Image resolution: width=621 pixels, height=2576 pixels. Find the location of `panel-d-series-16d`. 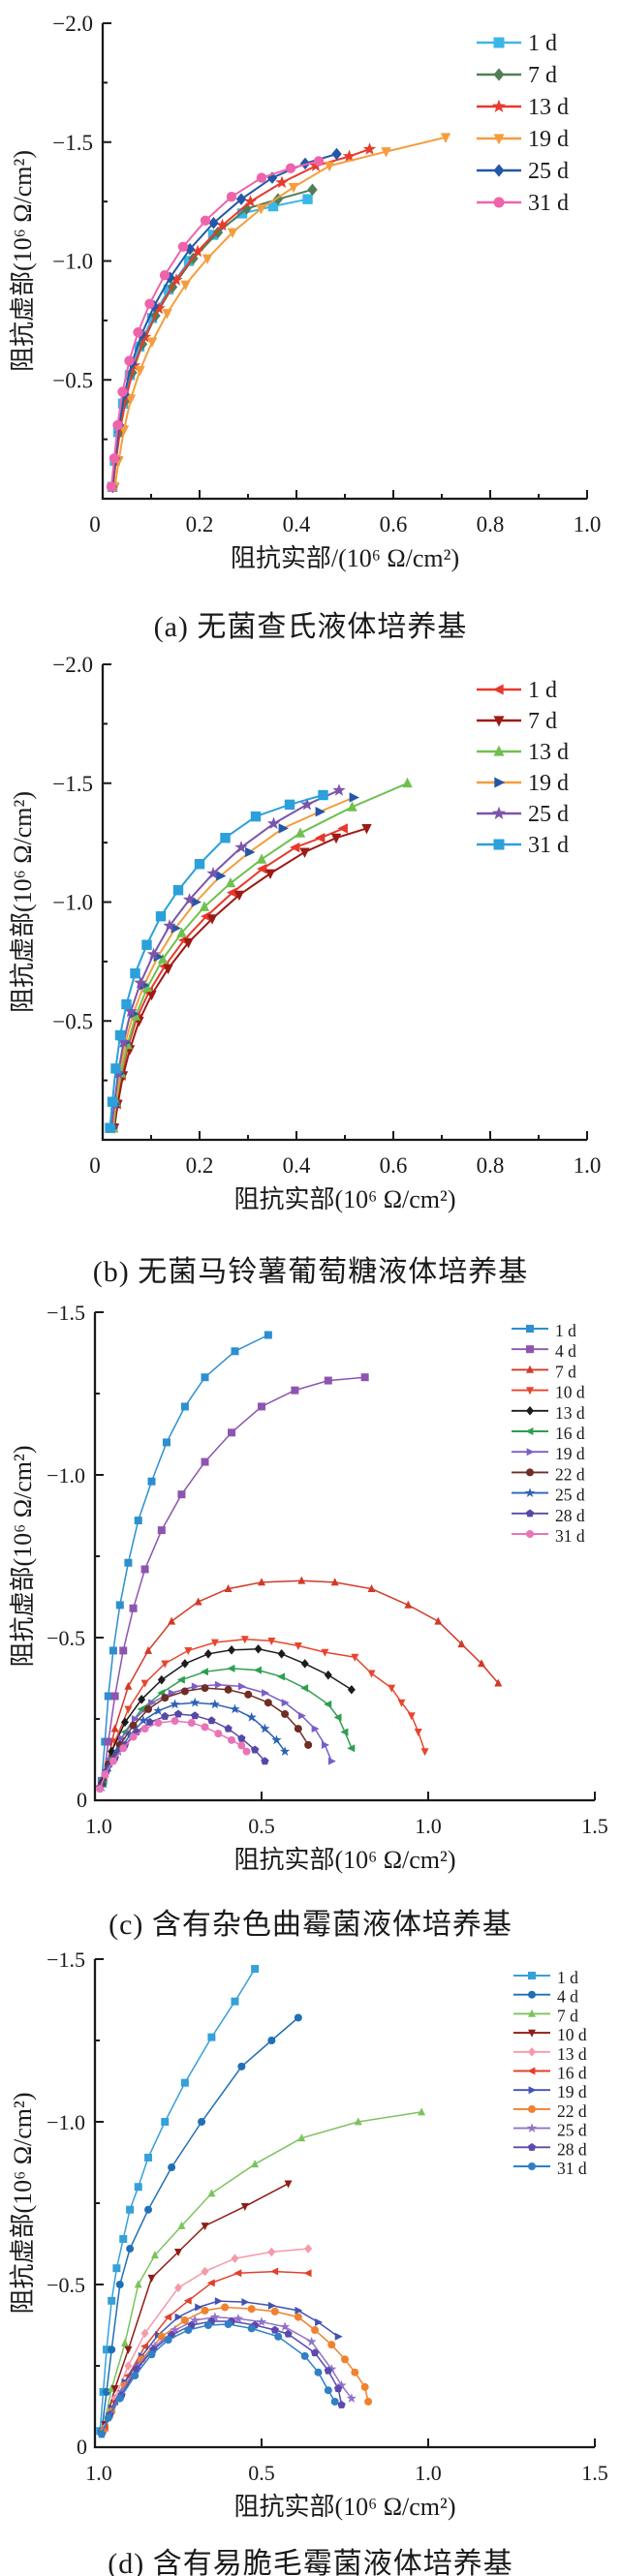

panel-d-series-16d is located at coordinates (206, 2349).